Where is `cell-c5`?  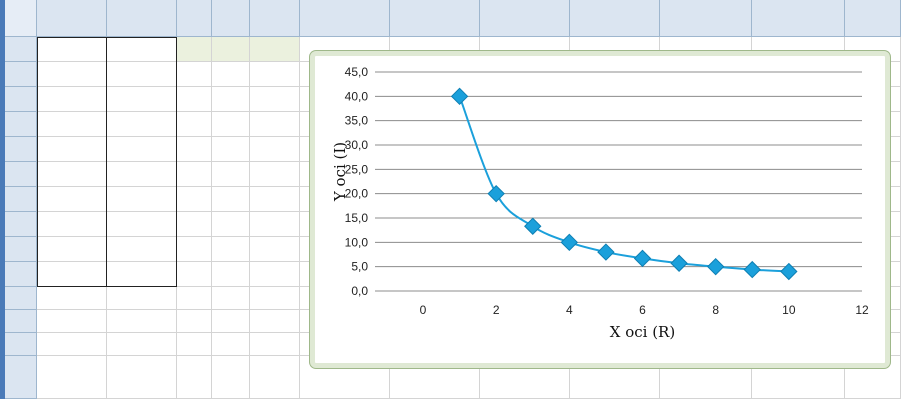
cell-c5 is located at coordinates (194, 149).